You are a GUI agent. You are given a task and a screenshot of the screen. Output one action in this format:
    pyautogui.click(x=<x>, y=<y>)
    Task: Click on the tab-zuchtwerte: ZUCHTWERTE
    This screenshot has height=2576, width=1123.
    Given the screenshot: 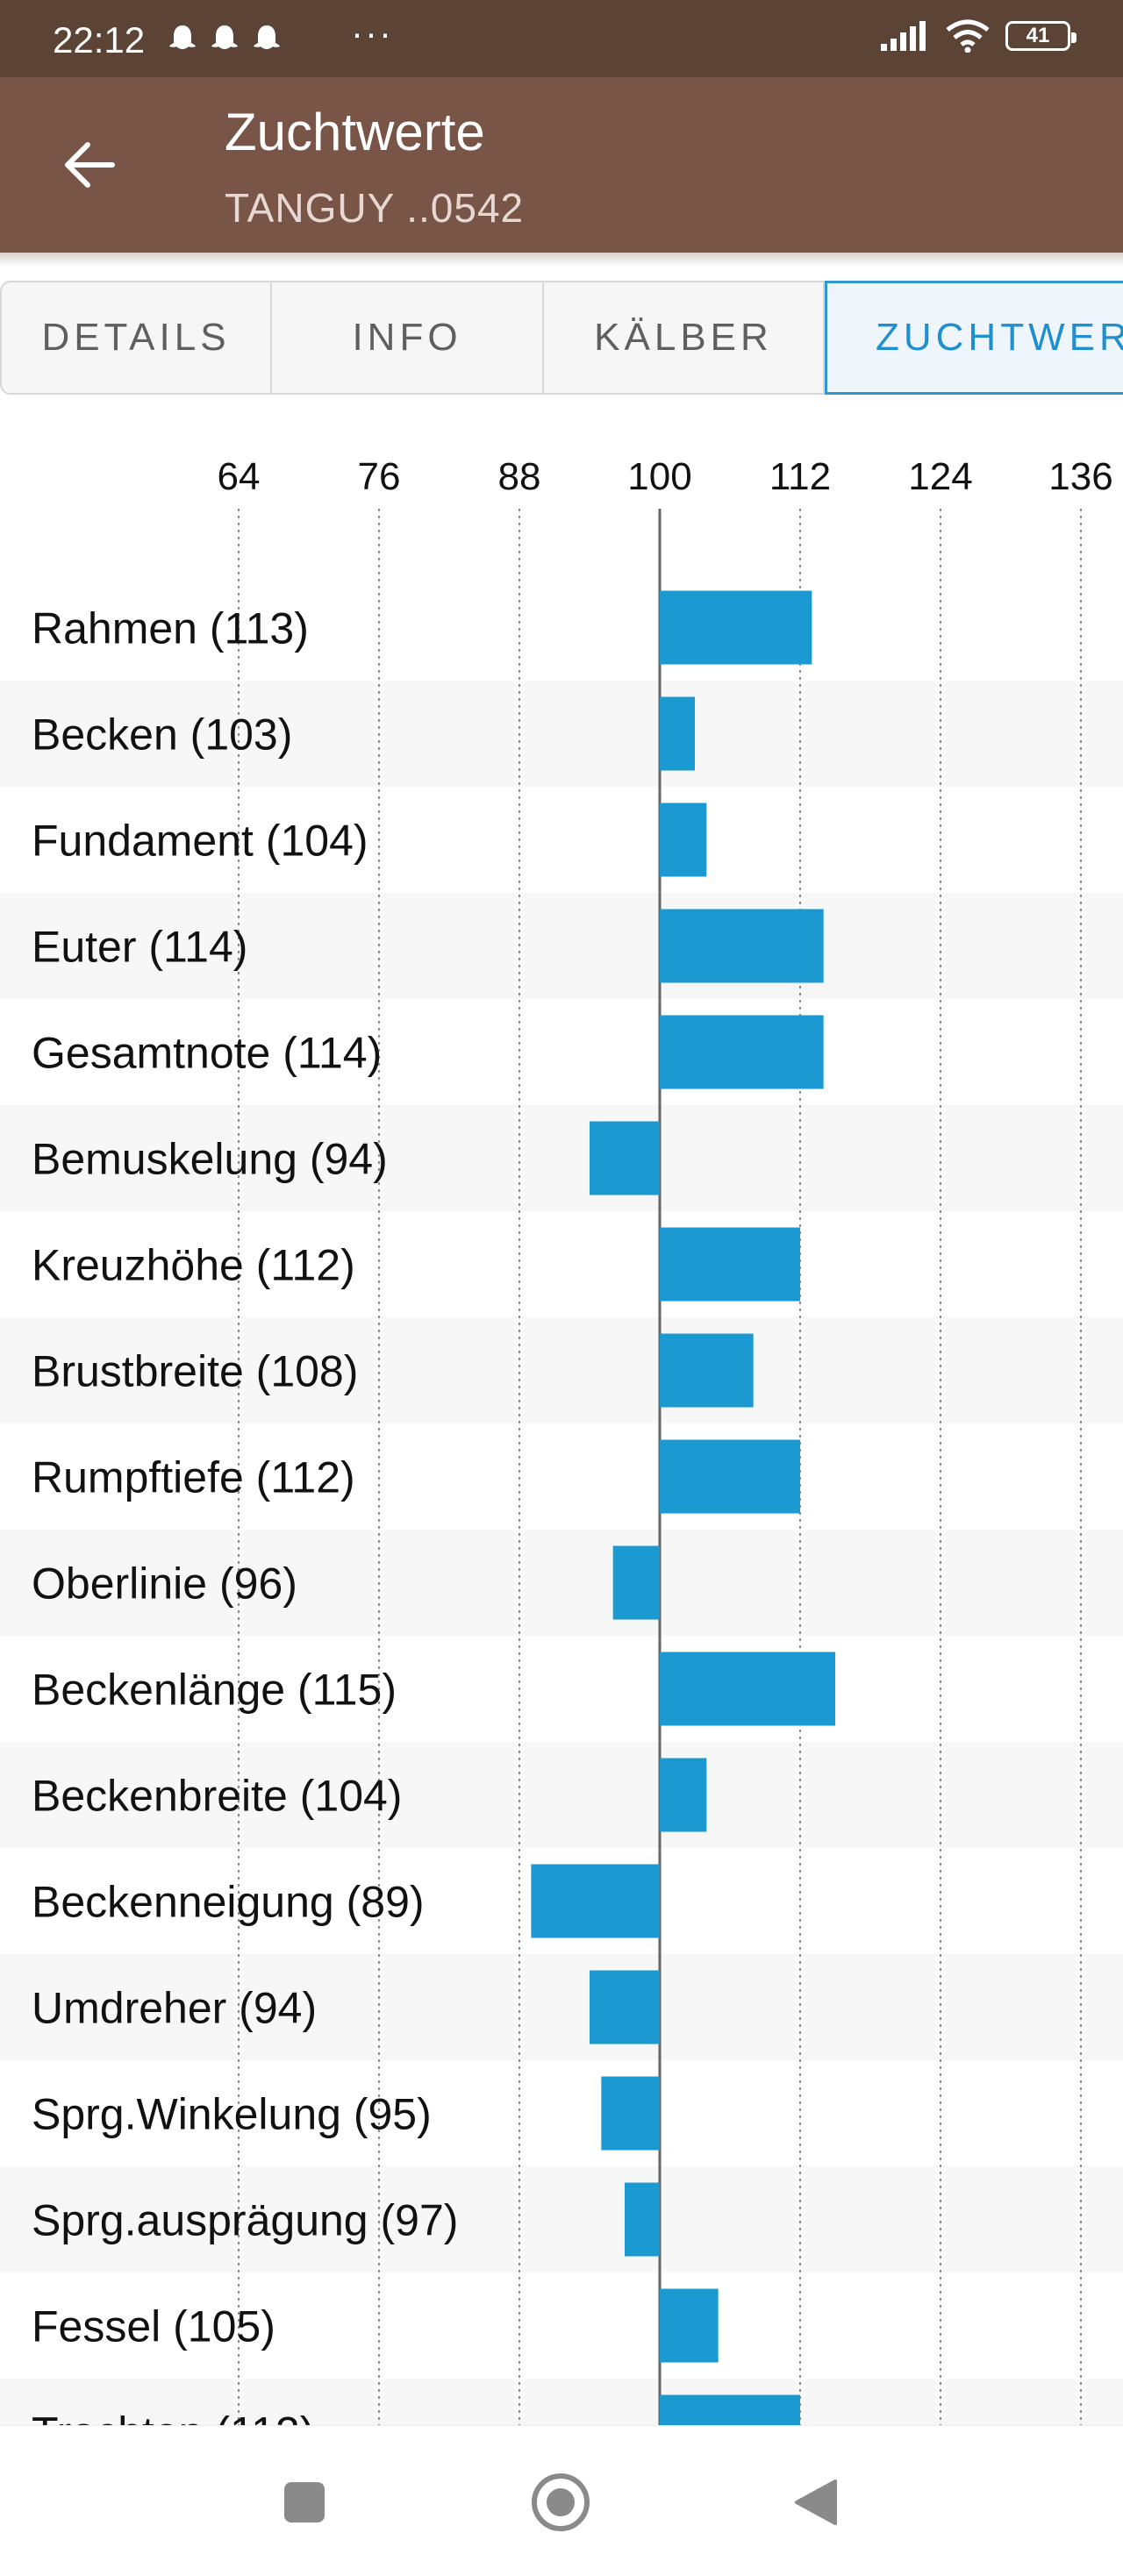 What is the action you would take?
    pyautogui.click(x=974, y=338)
    